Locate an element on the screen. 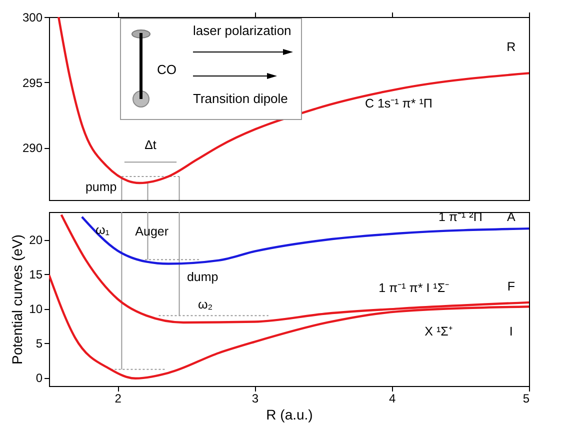 This screenshot has width=576, height=435. y-tick-label: 5 is located at coordinates (39, 343).